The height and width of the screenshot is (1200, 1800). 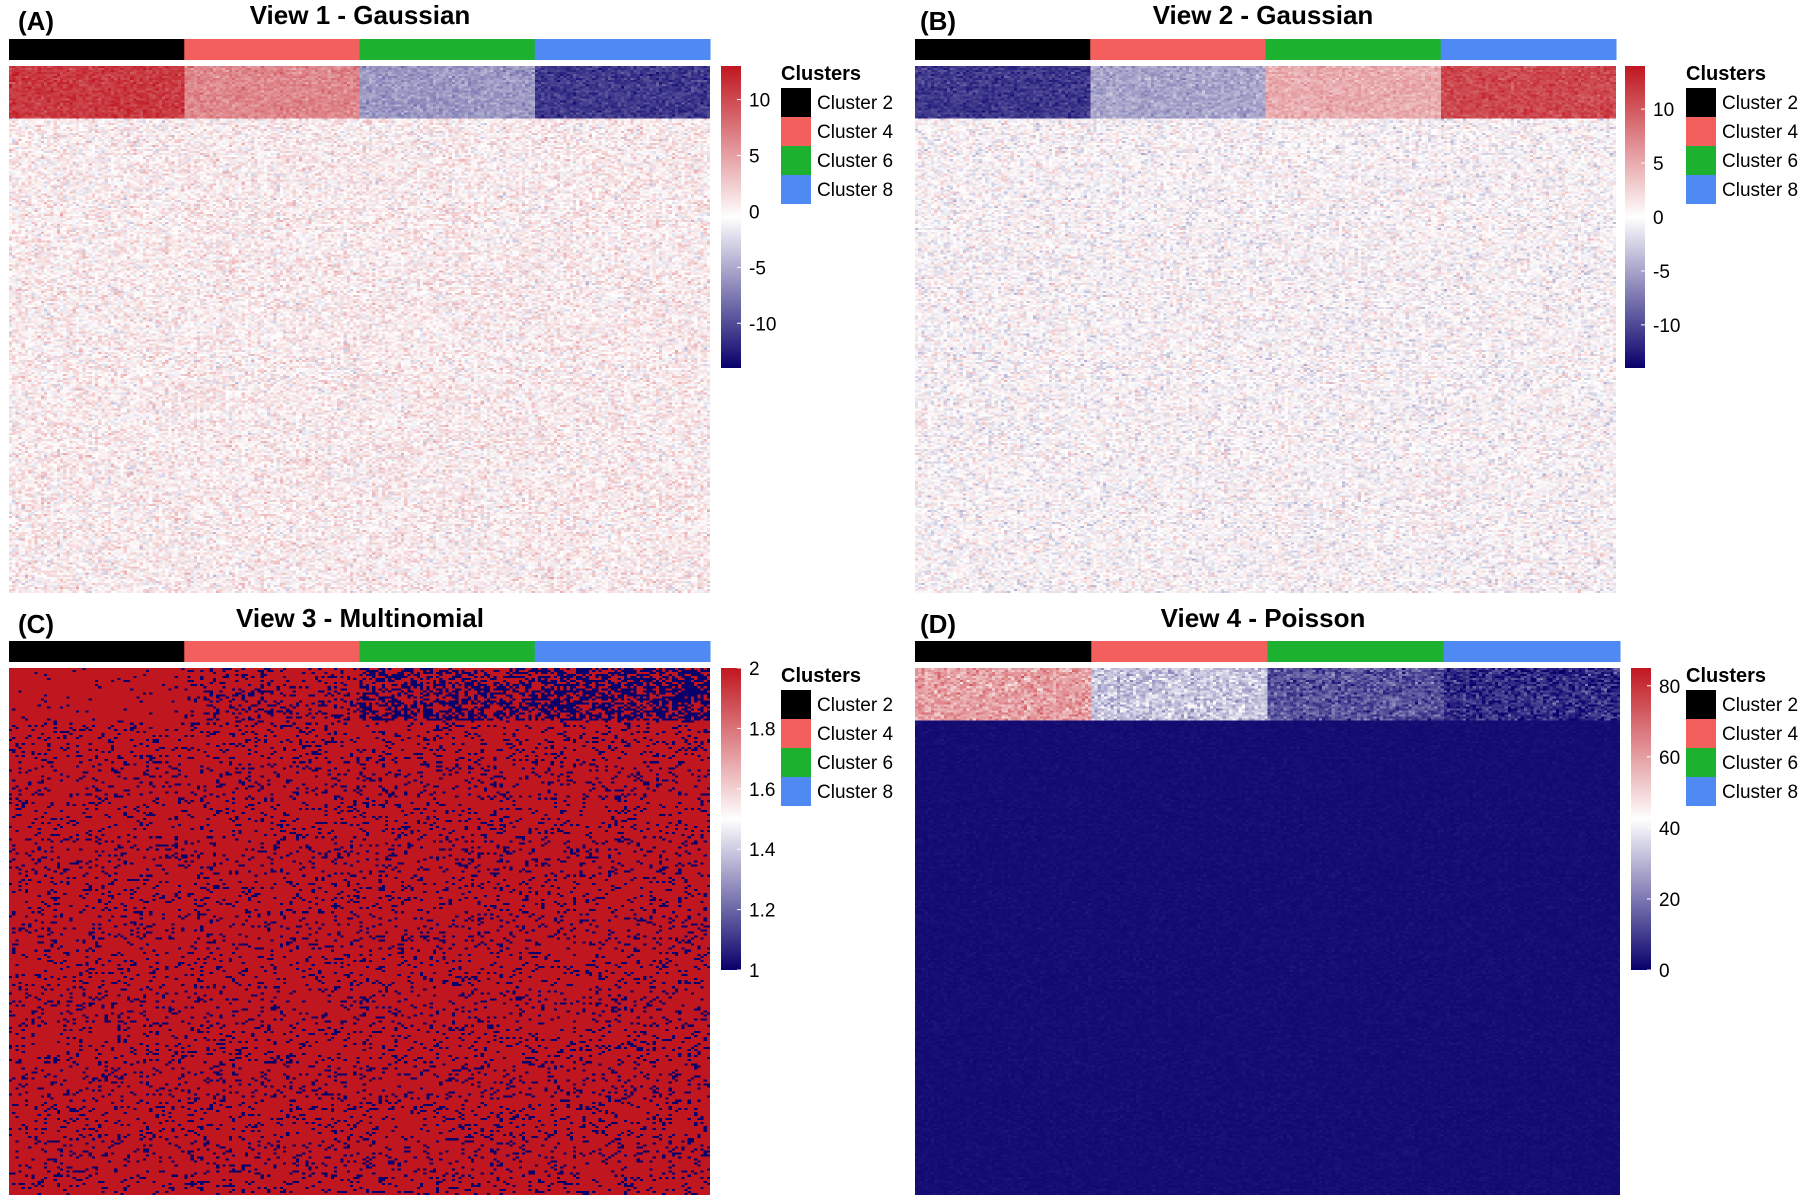 What do you see at coordinates (938, 624) in the screenshot?
I see `panel-label: (D)` at bounding box center [938, 624].